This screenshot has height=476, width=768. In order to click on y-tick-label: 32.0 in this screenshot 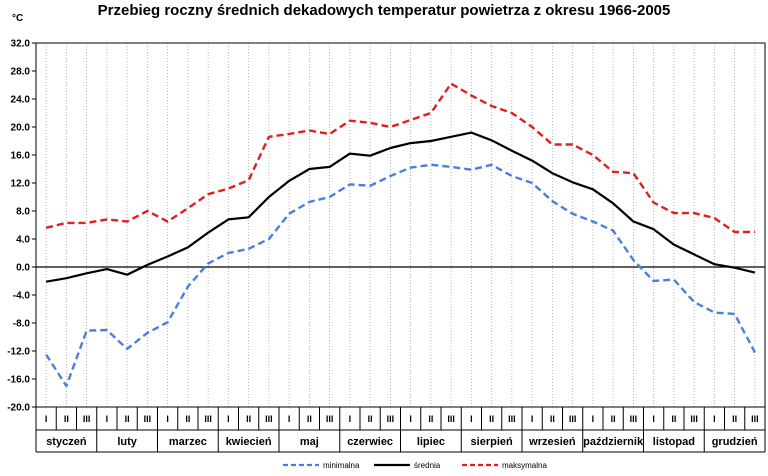, I will do `click(21, 44)`.